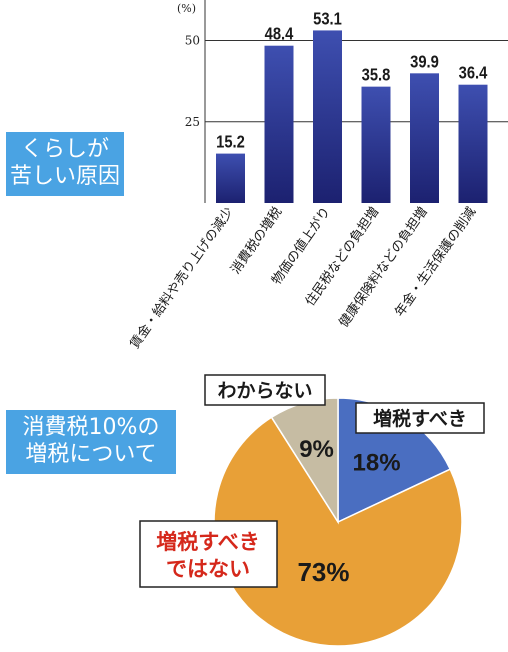 The image size is (508, 652). I want to click on y-tick-label: 50, so click(192, 41).